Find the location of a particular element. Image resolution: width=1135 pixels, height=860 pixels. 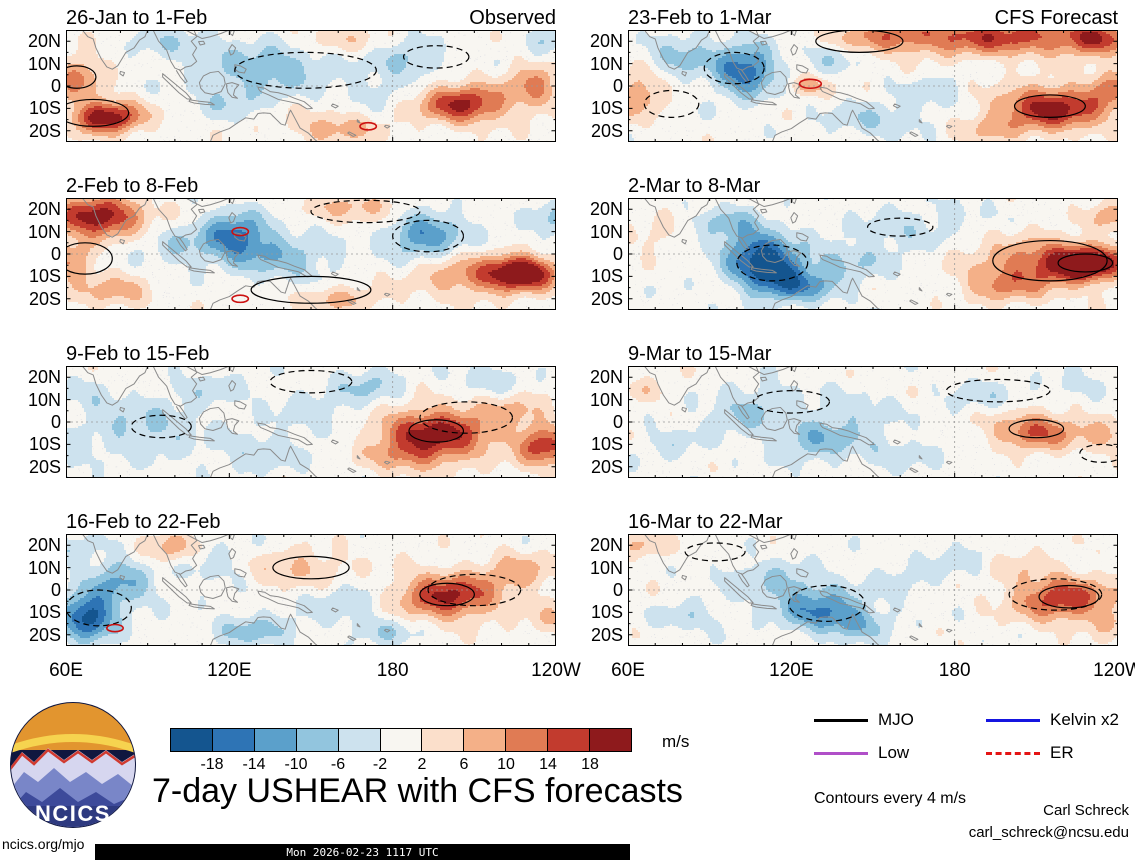

figure-title: 7-day USHEAR with CFS forecasts is located at coordinates (417, 791).